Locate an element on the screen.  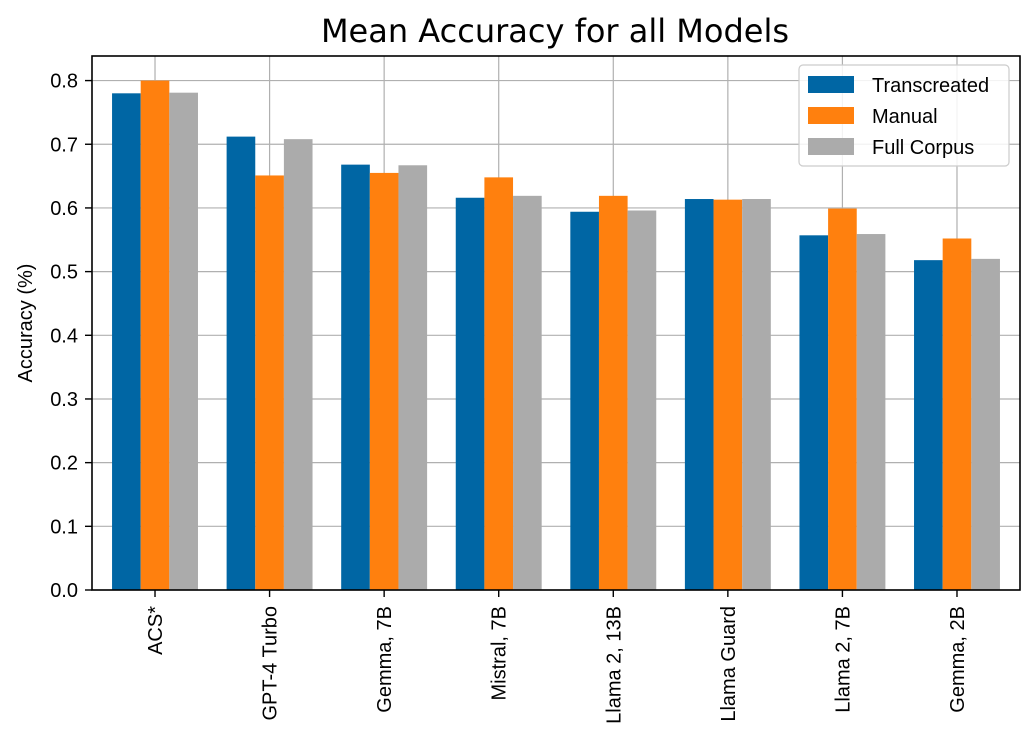
legend-label: Manual is located at coordinates (905, 117).